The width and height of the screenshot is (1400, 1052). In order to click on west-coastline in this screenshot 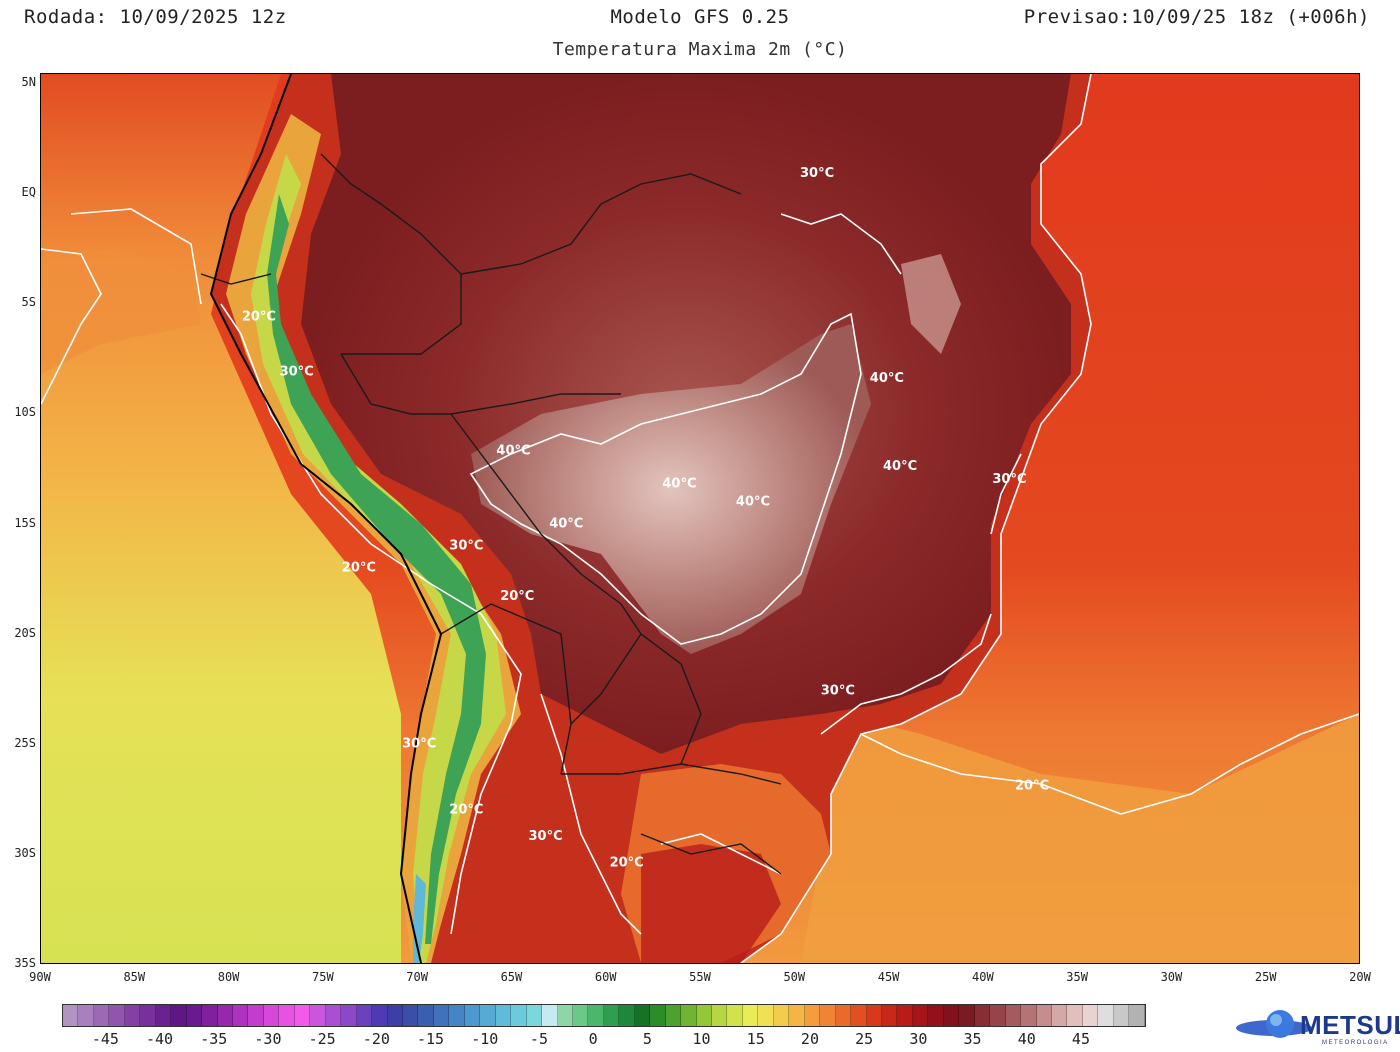, I will do `click(326, 518)`.